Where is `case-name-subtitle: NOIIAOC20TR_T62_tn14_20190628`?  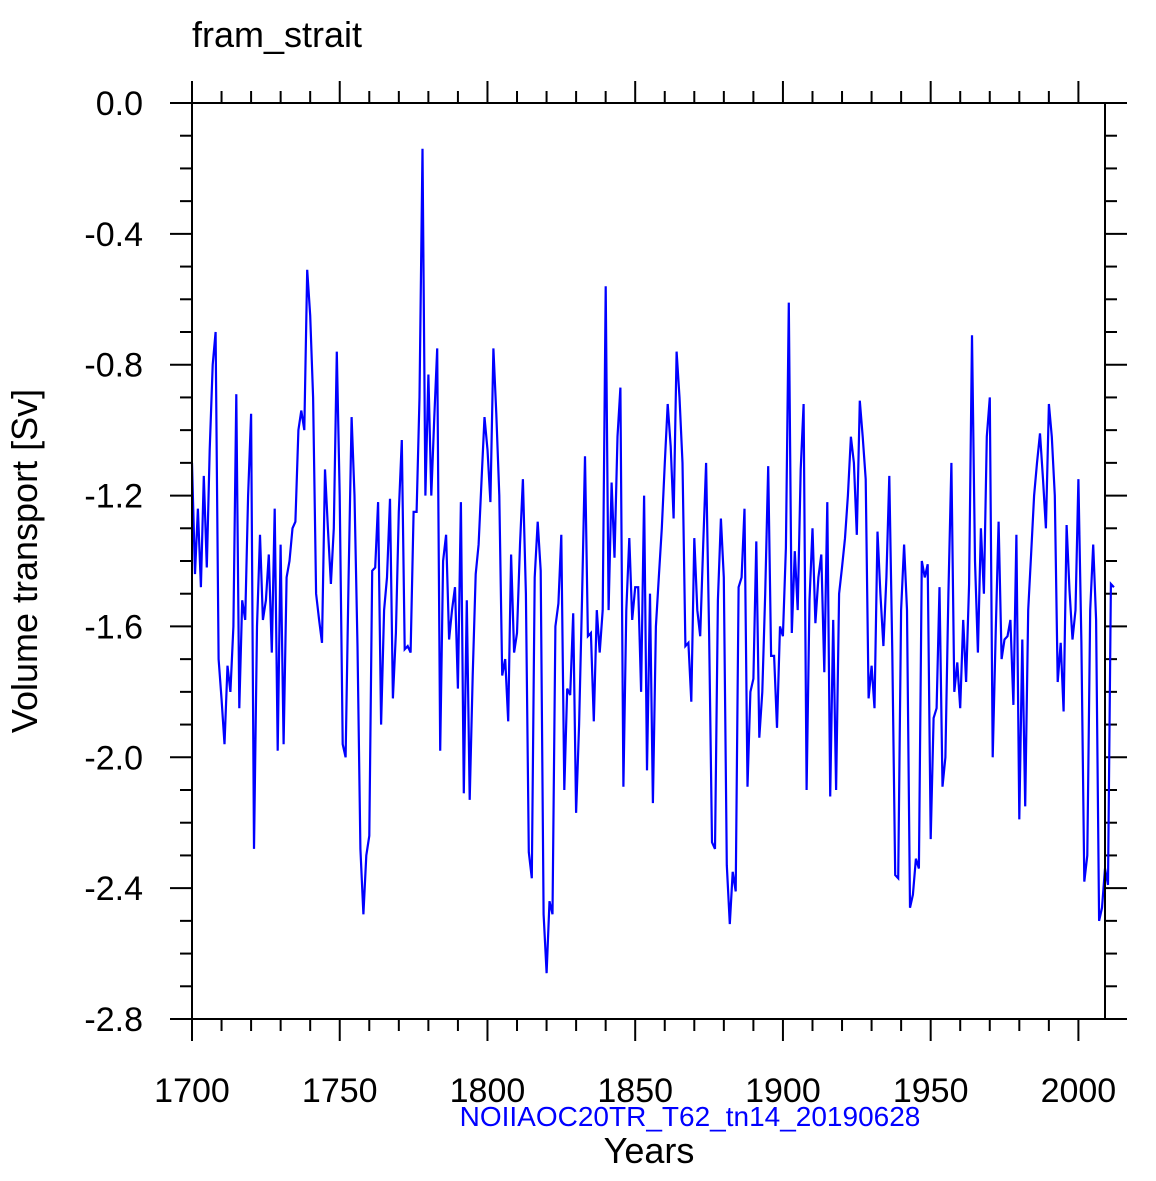
case-name-subtitle: NOIIAOC20TR_T62_tn14_20190628 is located at coordinates (690, 1116).